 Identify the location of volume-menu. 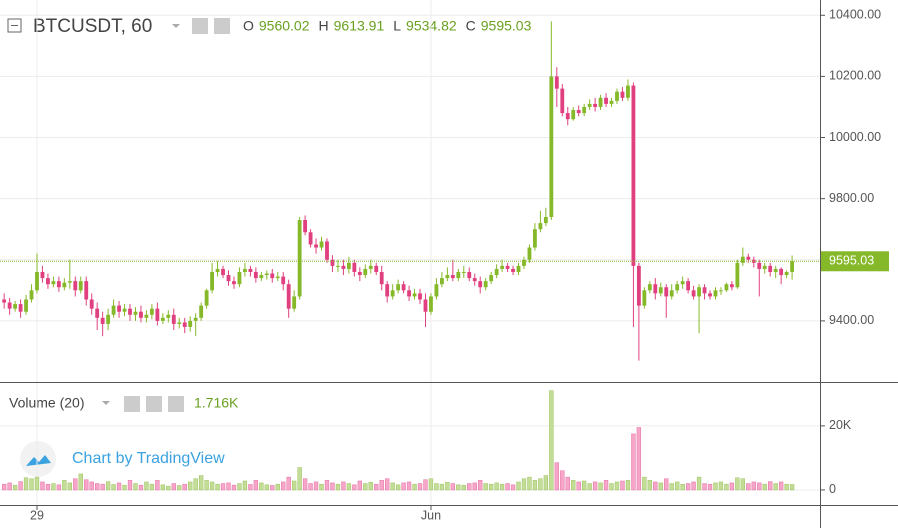
(106, 403).